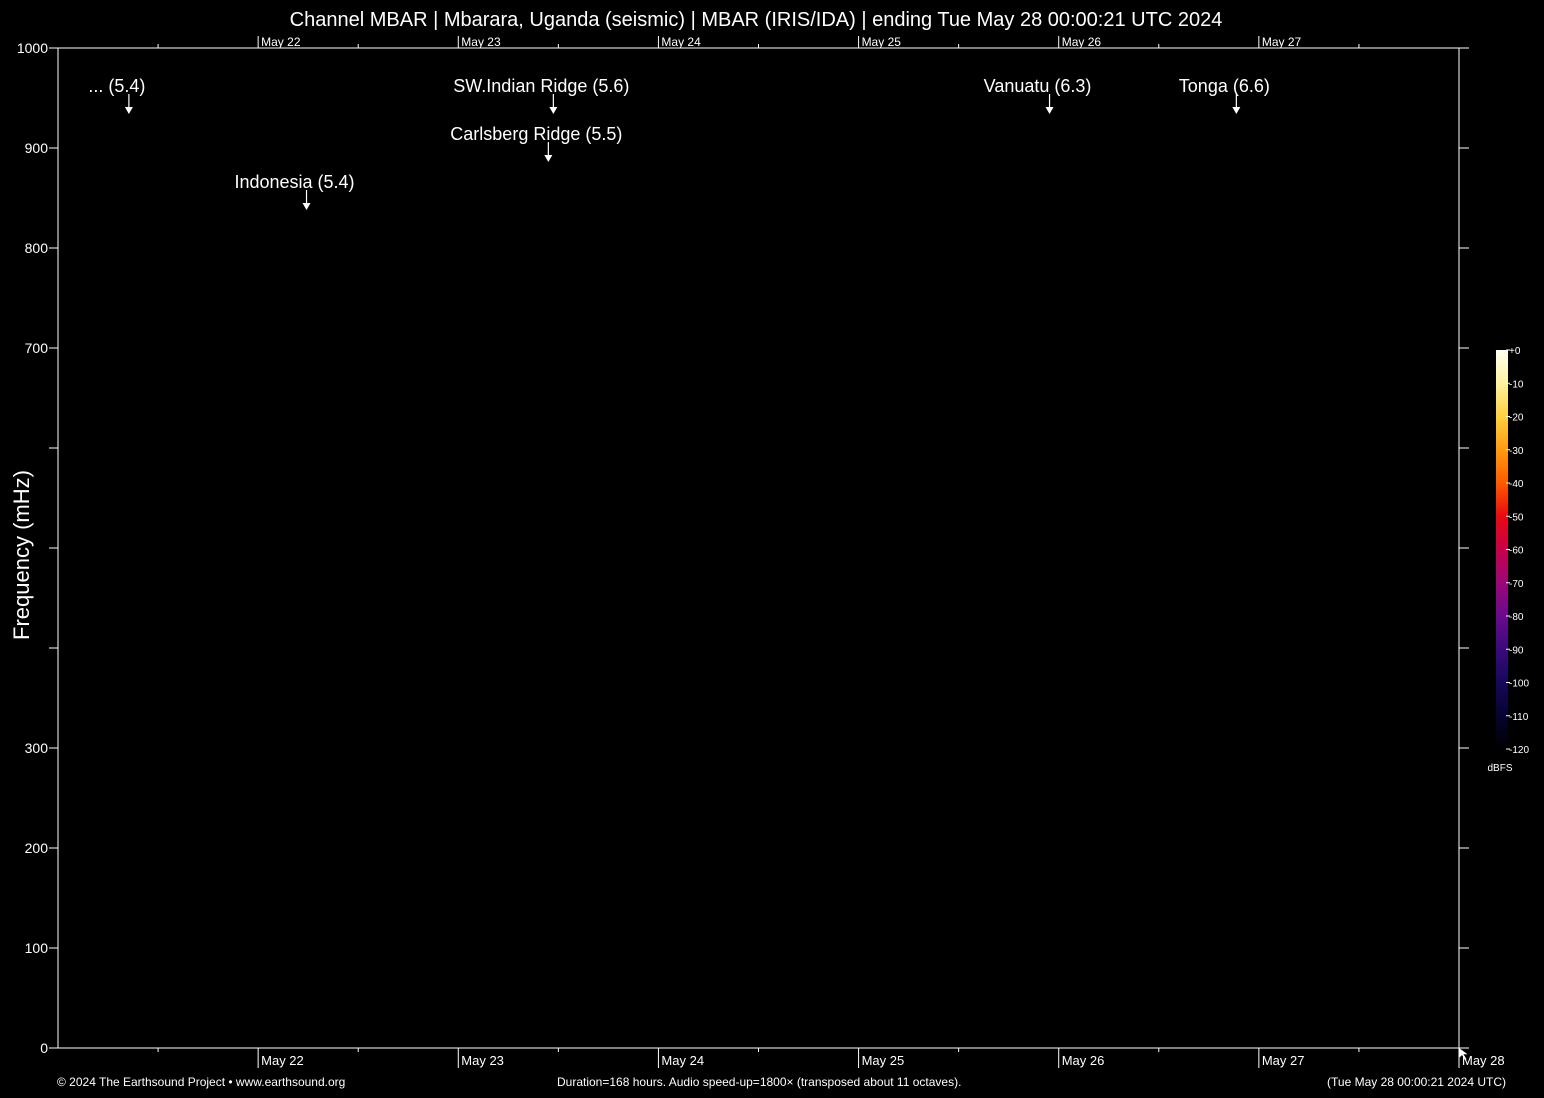 The width and height of the screenshot is (1544, 1098). Describe the element at coordinates (536, 134) in the screenshot. I see `event-label: Carlsberg Ridge (5.5)` at that location.